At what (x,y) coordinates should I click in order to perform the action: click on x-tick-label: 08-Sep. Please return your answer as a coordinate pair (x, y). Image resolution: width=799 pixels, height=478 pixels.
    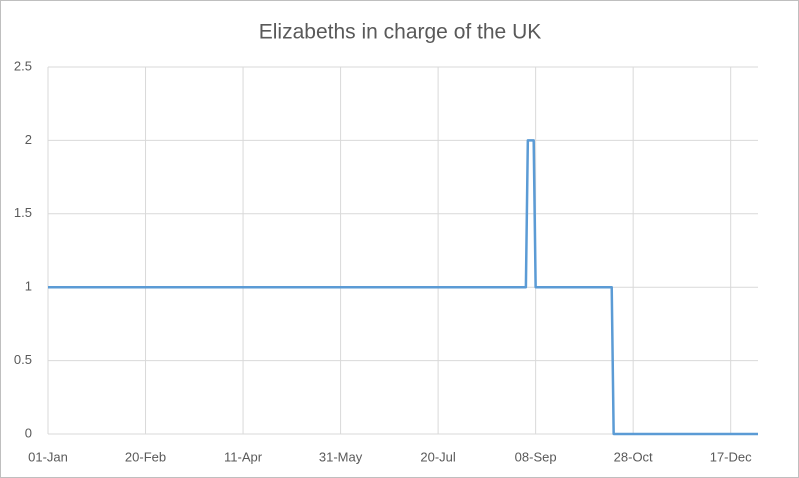
    Looking at the image, I should click on (536, 456).